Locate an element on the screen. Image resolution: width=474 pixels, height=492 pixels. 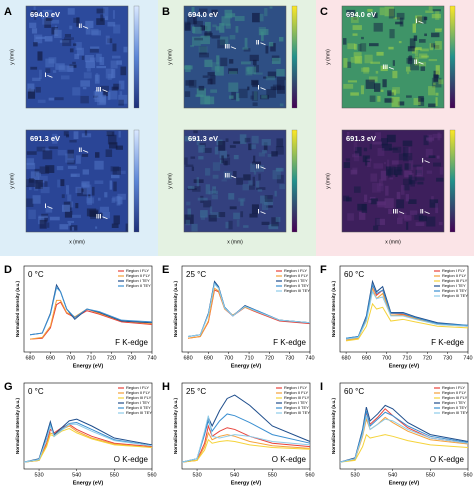
chart-title: 0 °C is located at coordinates (36, 274).